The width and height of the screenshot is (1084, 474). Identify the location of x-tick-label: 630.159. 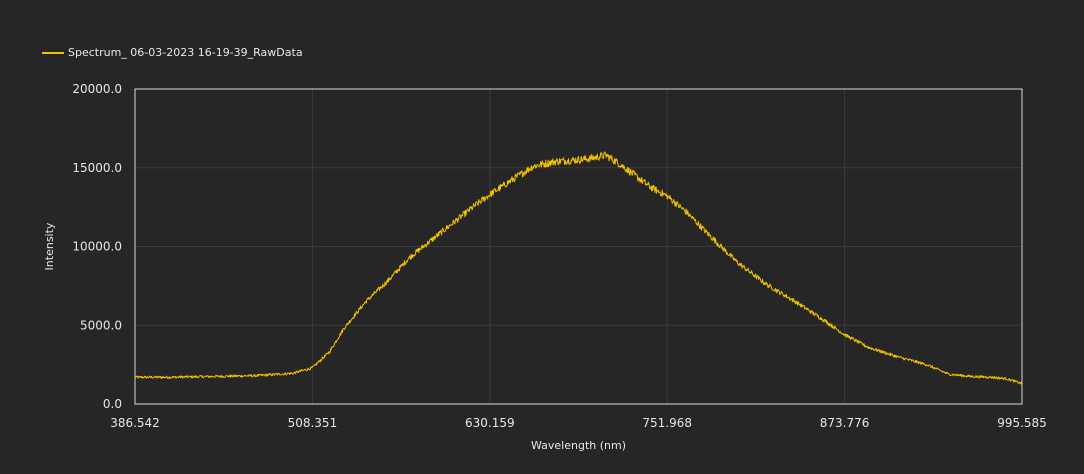
(490, 423).